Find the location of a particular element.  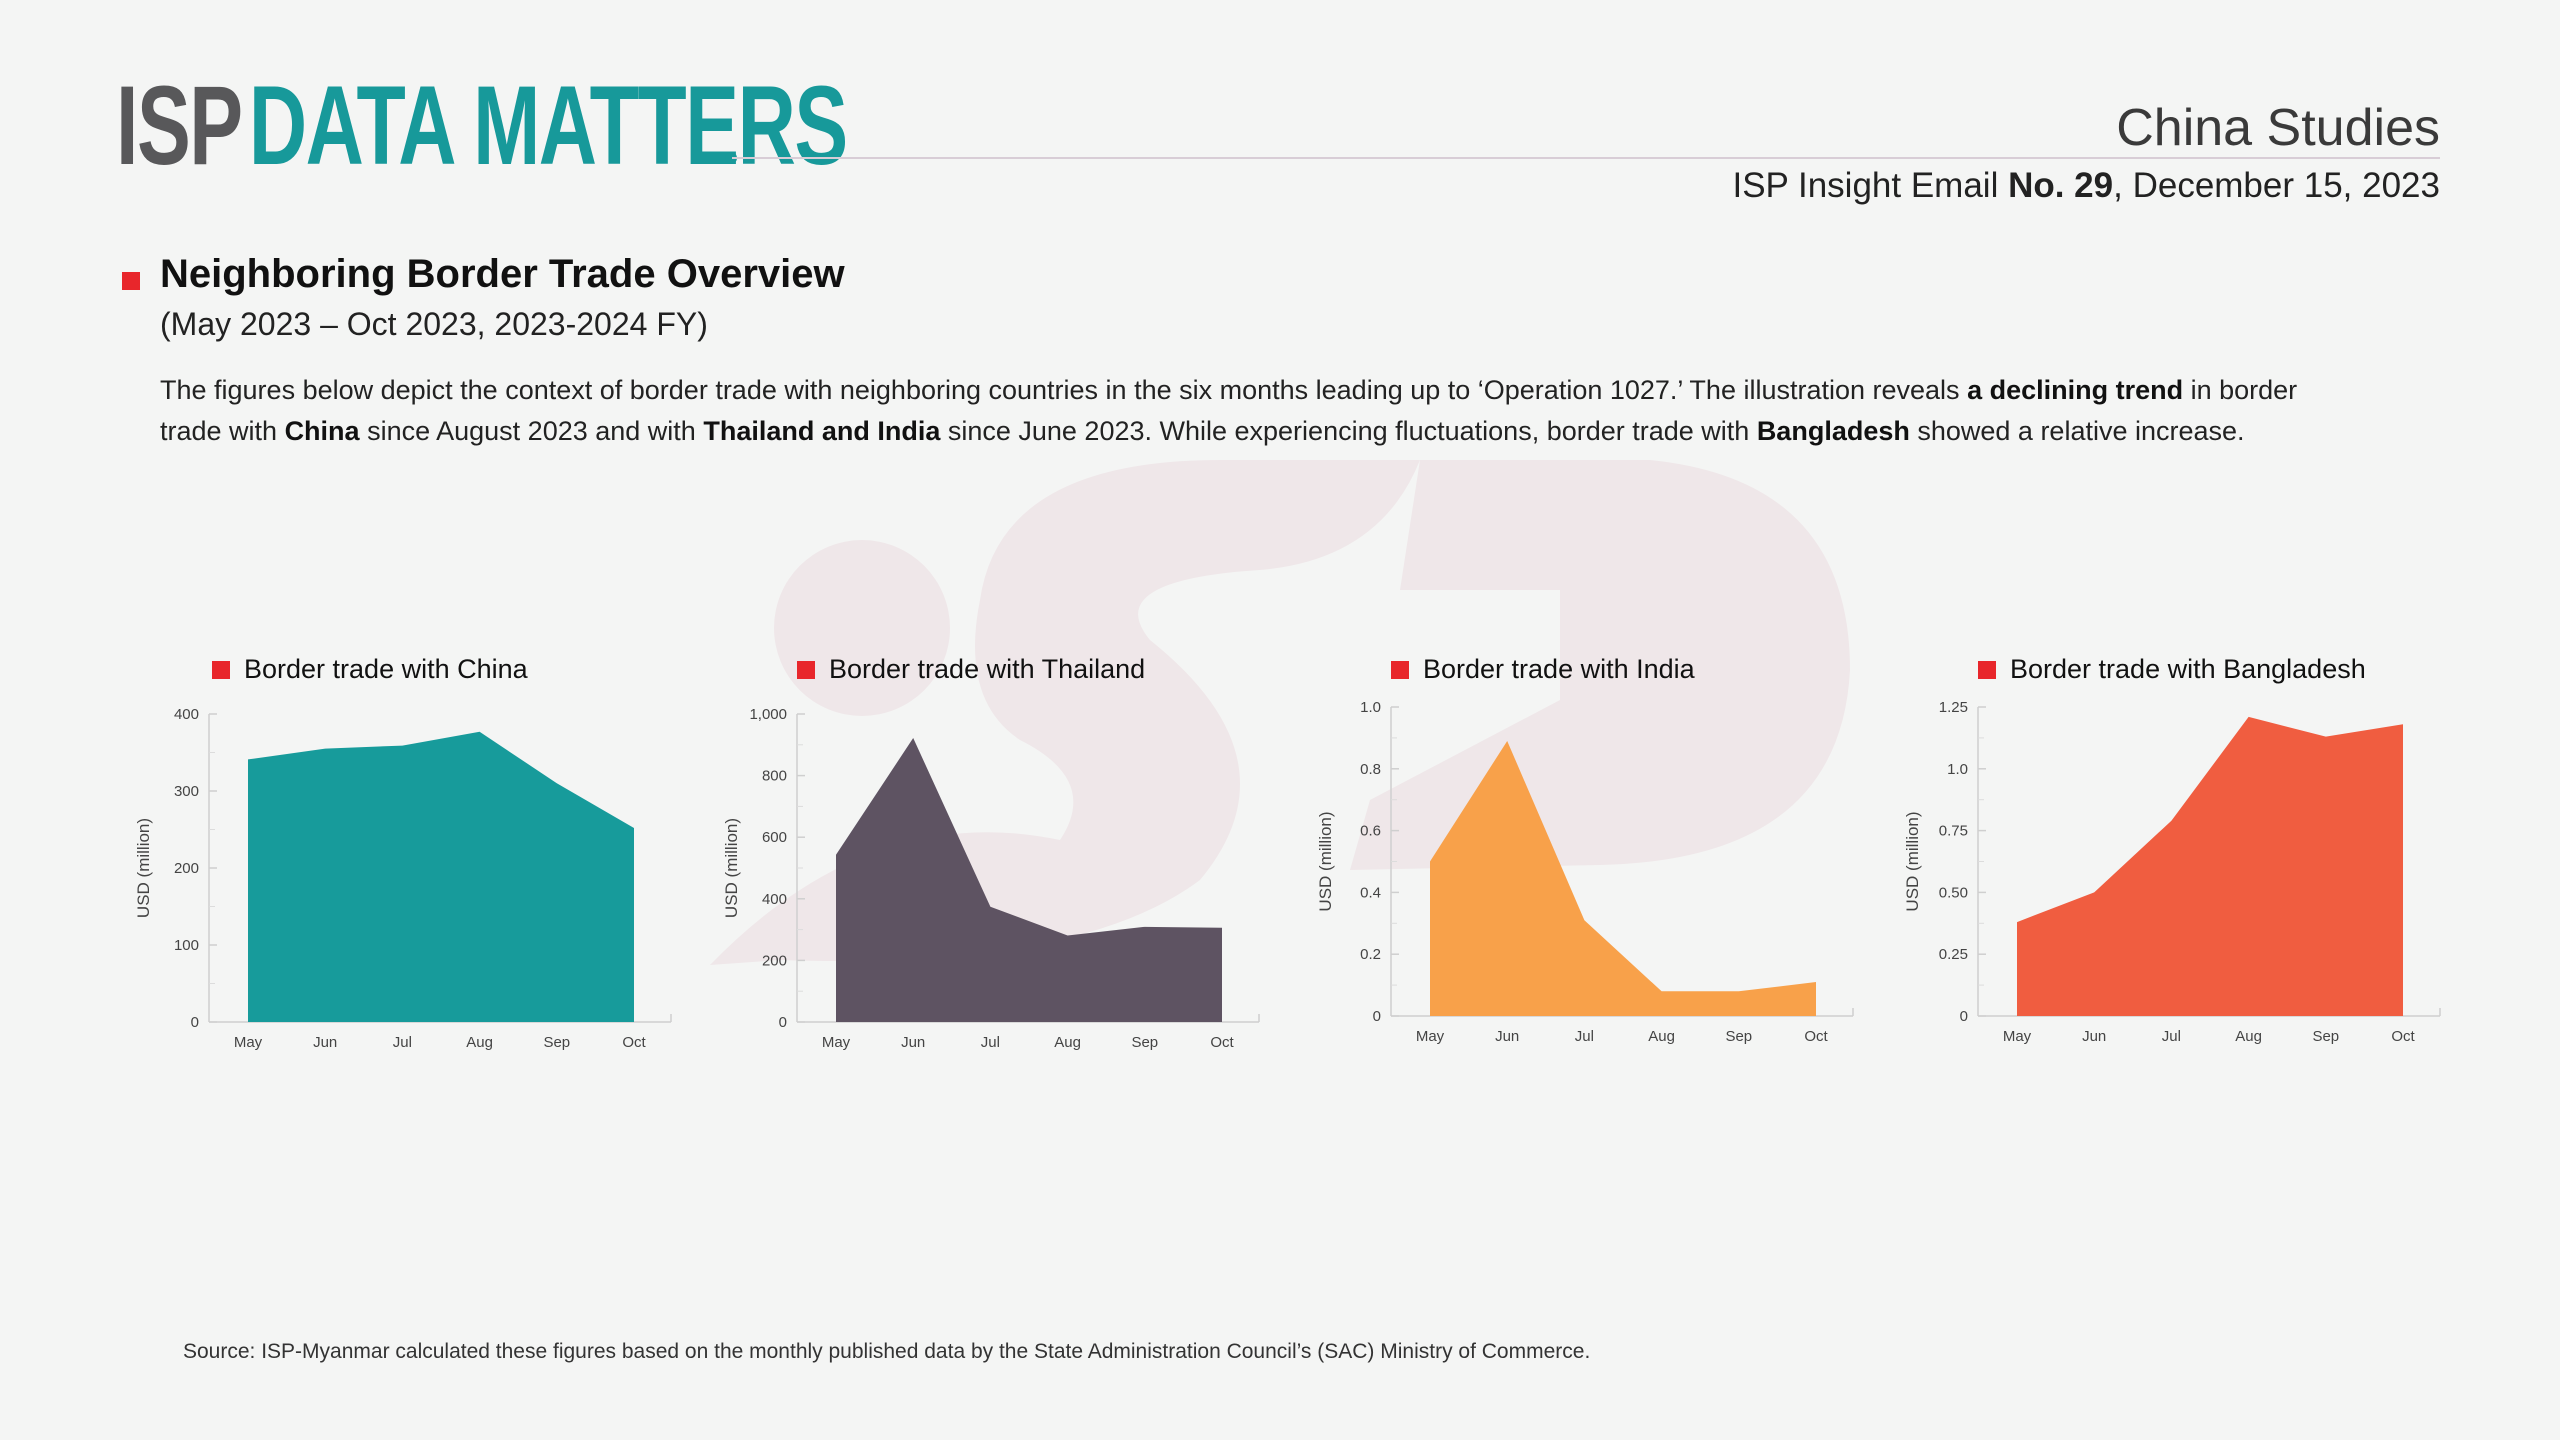

header-divider is located at coordinates (1586, 158).